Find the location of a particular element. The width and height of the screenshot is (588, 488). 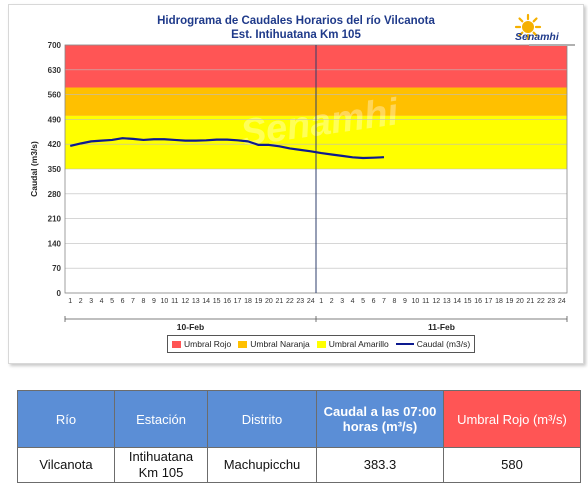

legend-label-amarillo: Umbral Amarillo is located at coordinates (358, 344).